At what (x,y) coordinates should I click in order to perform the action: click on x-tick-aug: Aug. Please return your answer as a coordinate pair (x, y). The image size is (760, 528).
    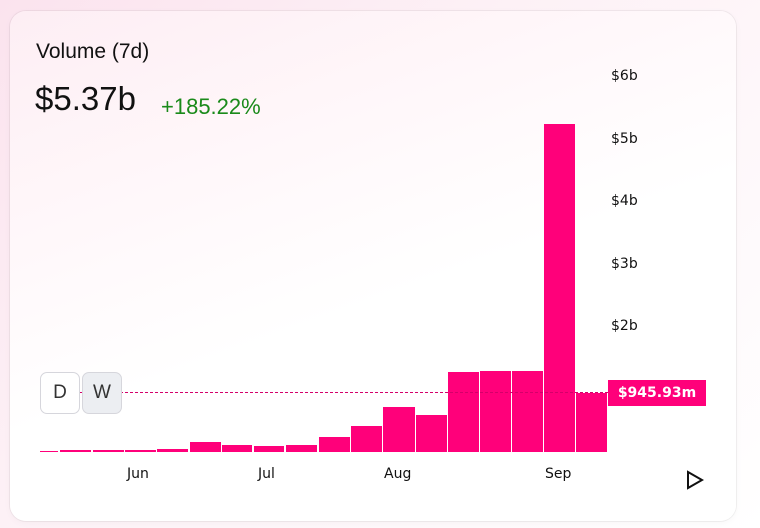
    Looking at the image, I should click on (398, 474).